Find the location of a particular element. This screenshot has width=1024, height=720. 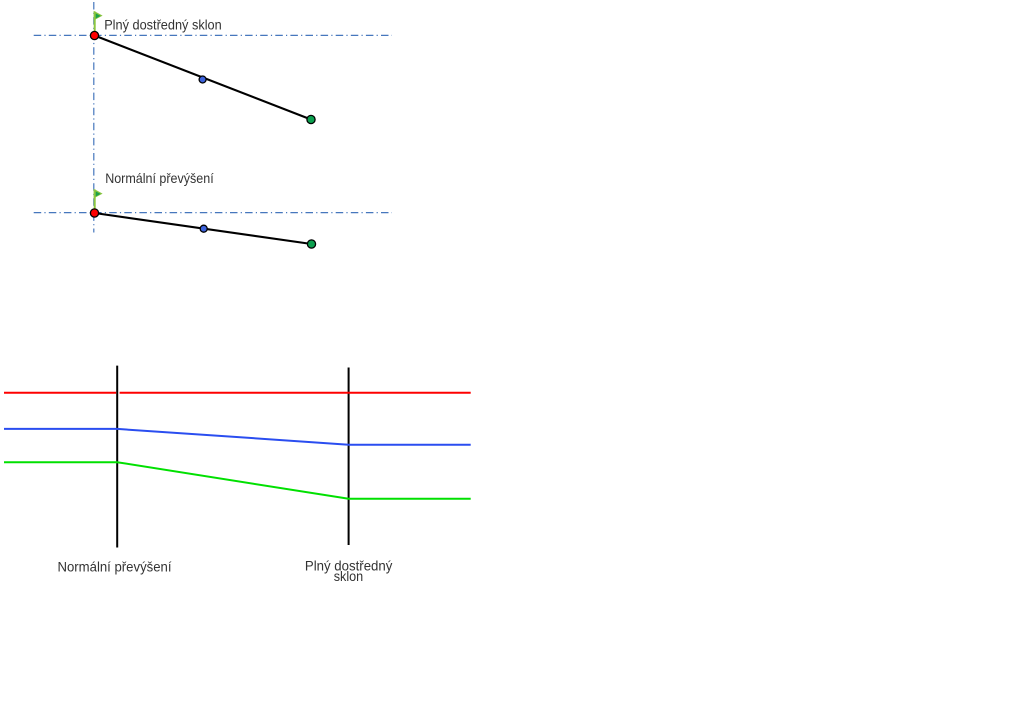

svg-text: sklon is located at coordinates (349, 576).